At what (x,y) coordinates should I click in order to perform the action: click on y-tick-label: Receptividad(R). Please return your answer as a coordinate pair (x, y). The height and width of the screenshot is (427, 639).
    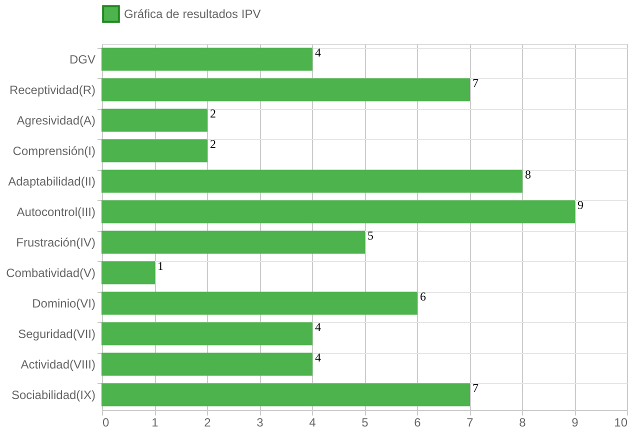
    Looking at the image, I should click on (52, 89).